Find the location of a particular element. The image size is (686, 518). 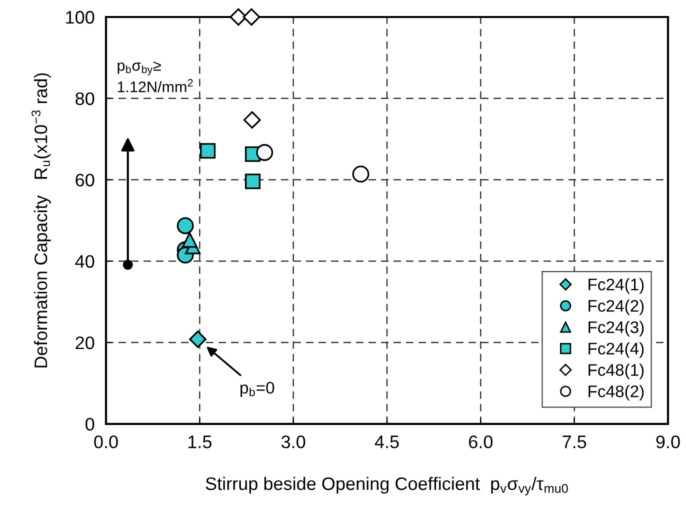

y-tick-label: 100 is located at coordinates (80, 17).